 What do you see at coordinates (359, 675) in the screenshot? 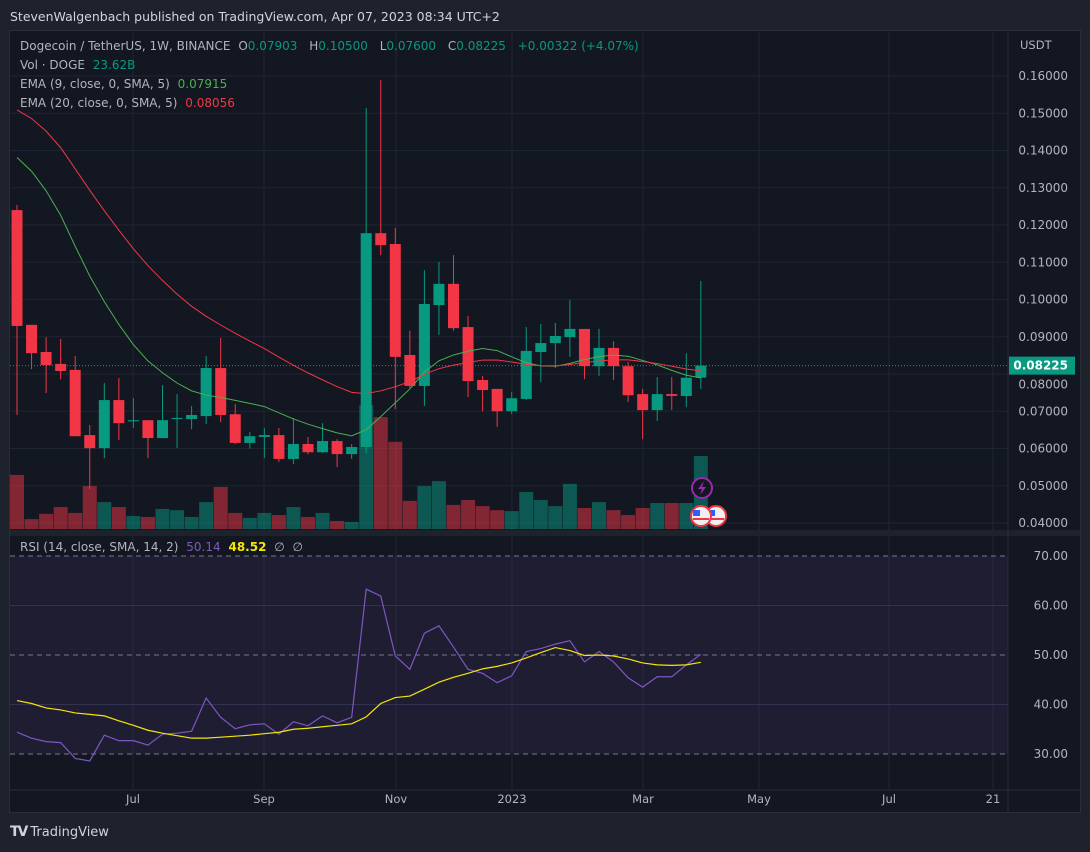
I see `rsi-lines` at bounding box center [359, 675].